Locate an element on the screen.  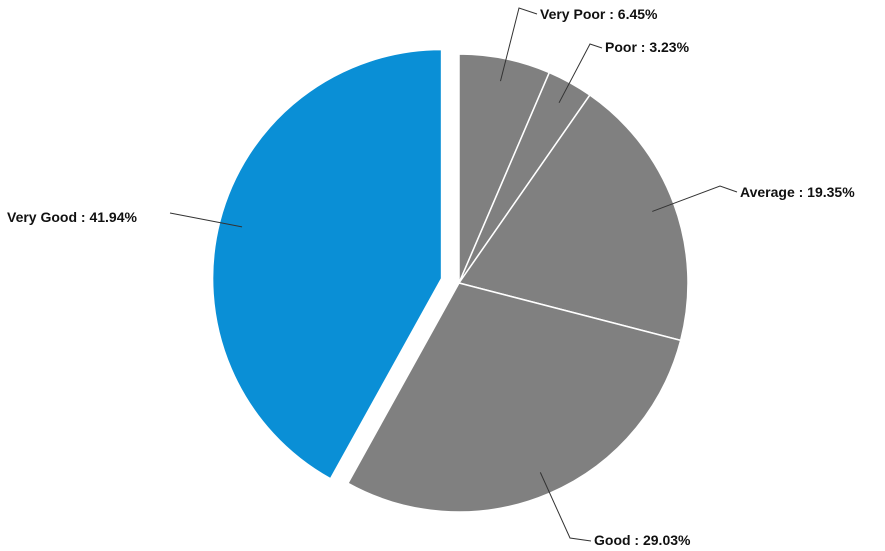
slice-label: Poor : 3.23% is located at coordinates (647, 47).